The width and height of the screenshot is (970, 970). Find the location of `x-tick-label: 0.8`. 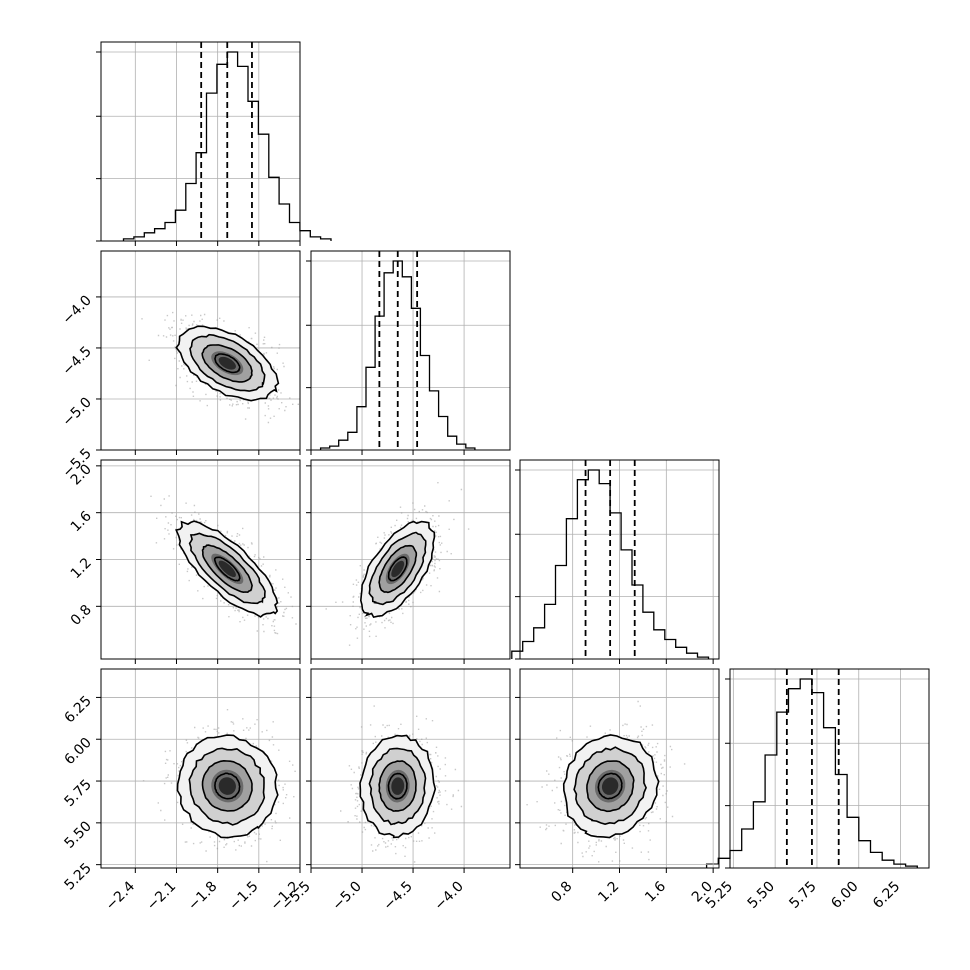

x-tick-label: 0.8 is located at coordinates (561, 892).